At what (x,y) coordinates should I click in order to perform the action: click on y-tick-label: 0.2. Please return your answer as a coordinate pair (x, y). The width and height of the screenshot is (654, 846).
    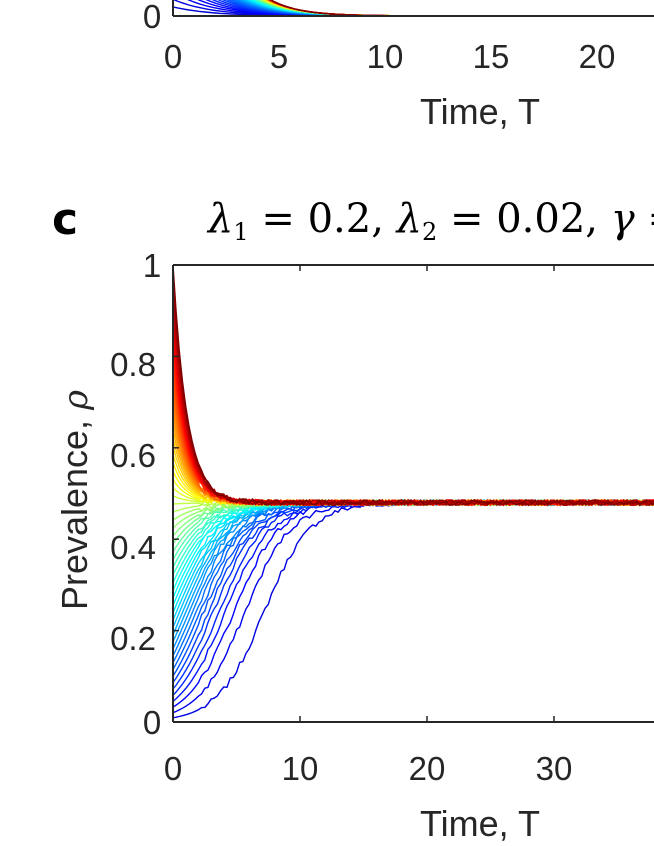
    Looking at the image, I should click on (133, 638).